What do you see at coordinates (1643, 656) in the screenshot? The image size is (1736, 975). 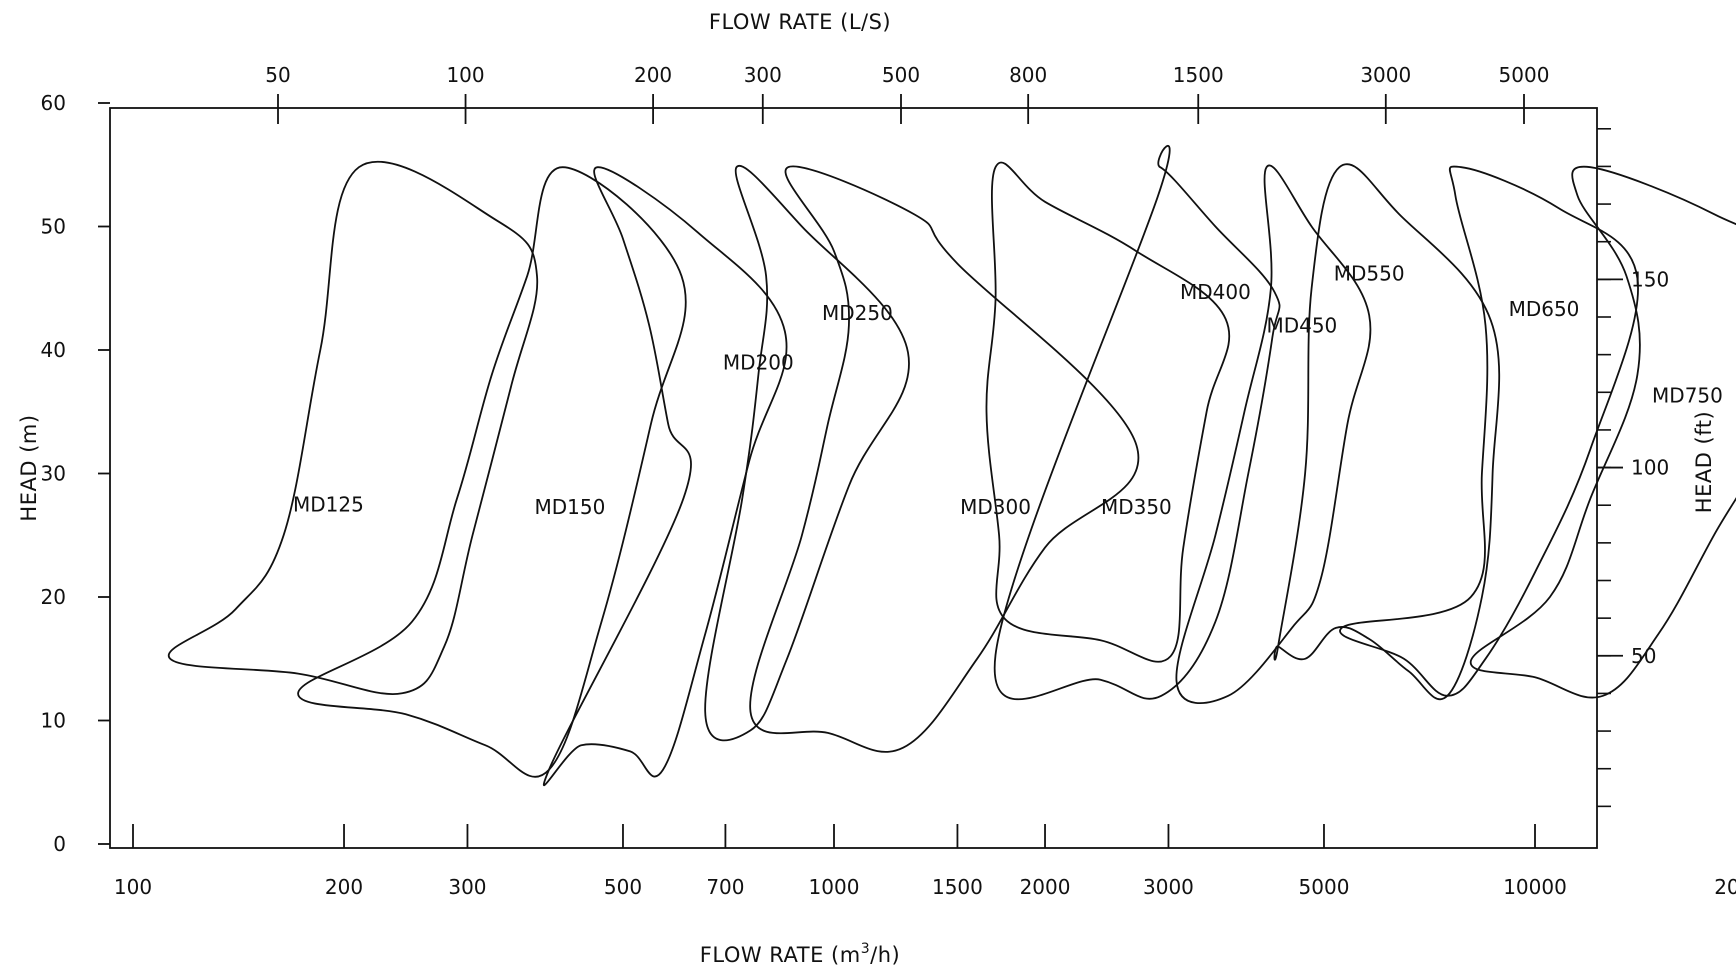 I see `right-tick-label: 50` at bounding box center [1643, 656].